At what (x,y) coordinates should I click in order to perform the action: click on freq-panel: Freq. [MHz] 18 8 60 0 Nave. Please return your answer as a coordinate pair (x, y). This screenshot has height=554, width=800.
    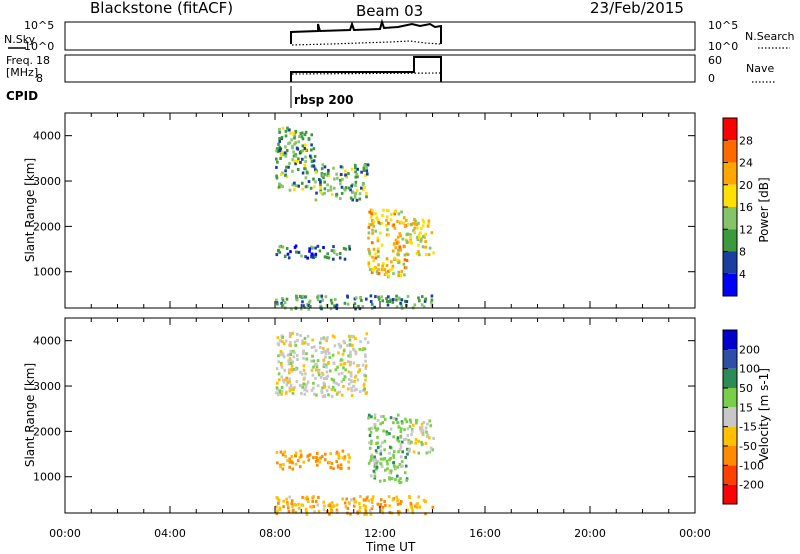
    Looking at the image, I should click on (390, 69).